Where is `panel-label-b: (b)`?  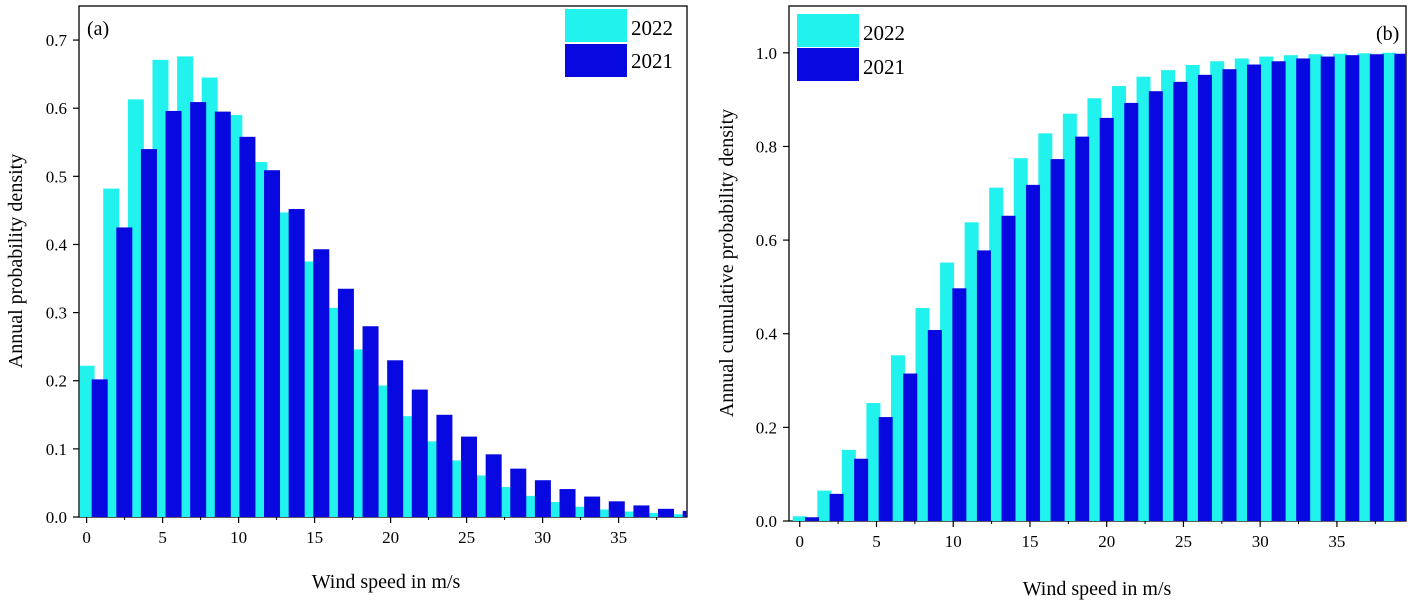 panel-label-b: (b) is located at coordinates (1387, 34).